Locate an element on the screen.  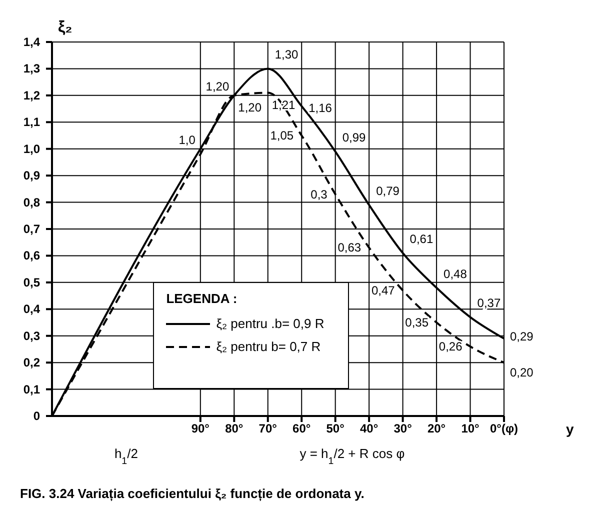
legend-label: ξ₂ pentru b= 0,7 R is located at coordinates (268, 346).